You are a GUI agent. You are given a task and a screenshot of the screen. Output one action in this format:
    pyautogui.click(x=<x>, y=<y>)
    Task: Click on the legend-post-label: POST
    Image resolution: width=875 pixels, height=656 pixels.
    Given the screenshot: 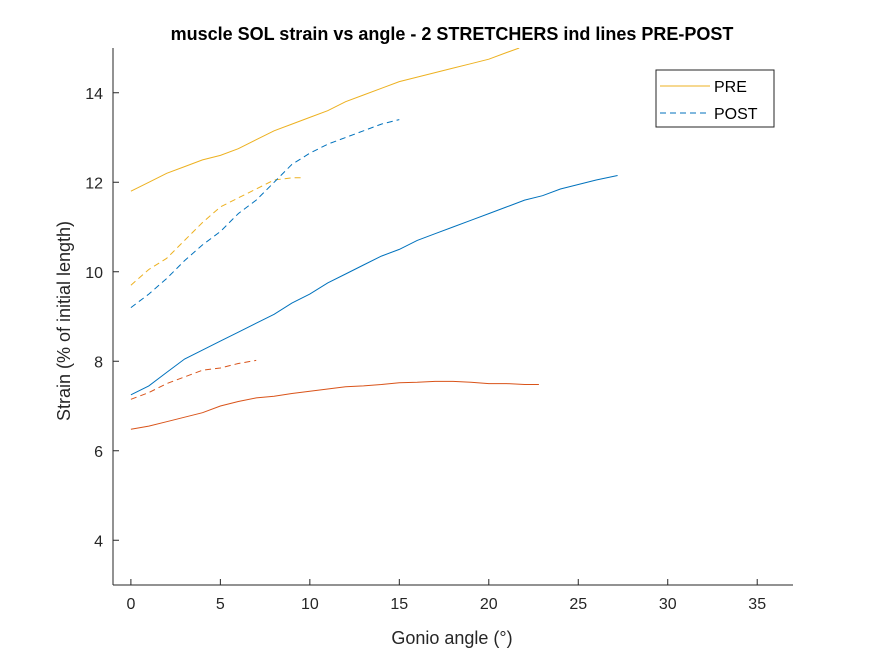 What is the action you would take?
    pyautogui.click(x=736, y=114)
    